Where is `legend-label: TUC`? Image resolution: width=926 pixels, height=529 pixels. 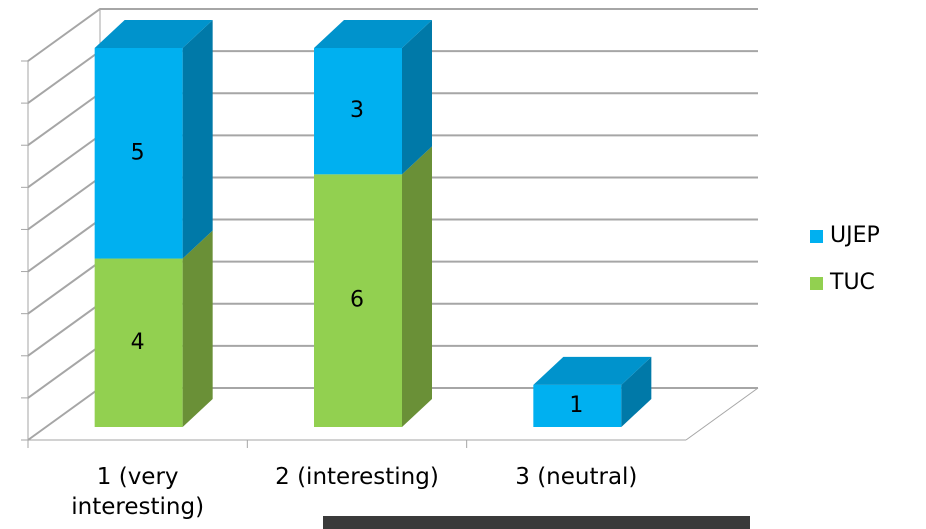 legend-label: TUC is located at coordinates (852, 282).